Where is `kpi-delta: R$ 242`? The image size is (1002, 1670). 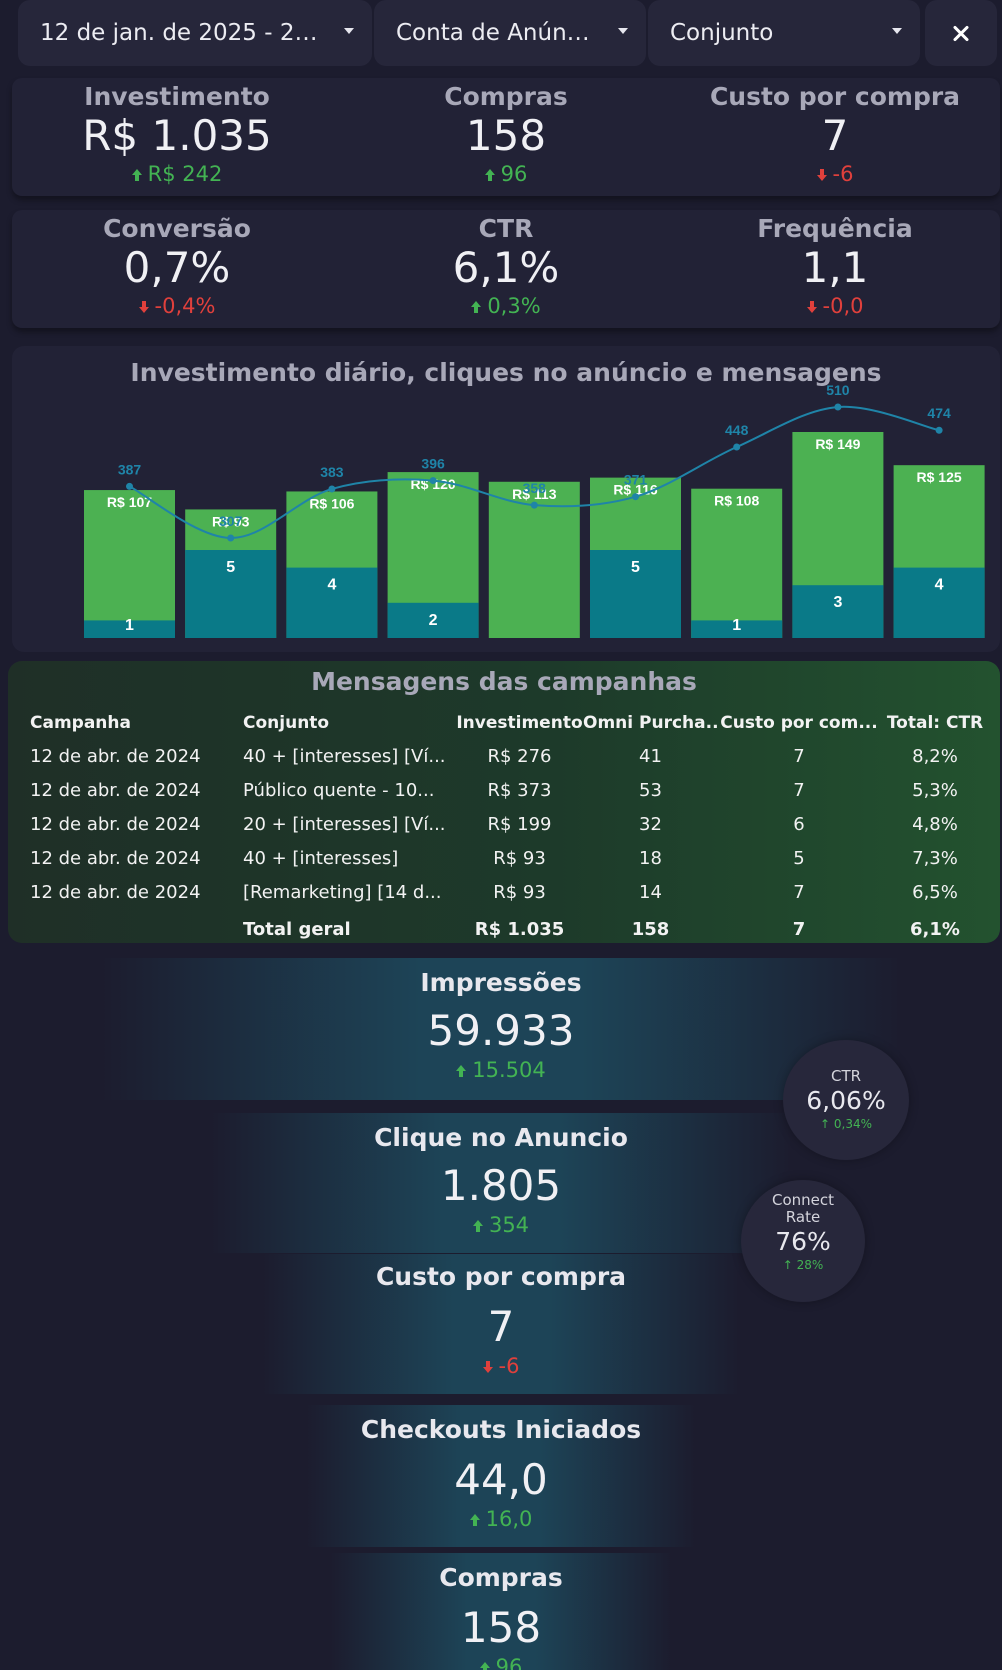 kpi-delta: R$ 242 is located at coordinates (177, 174).